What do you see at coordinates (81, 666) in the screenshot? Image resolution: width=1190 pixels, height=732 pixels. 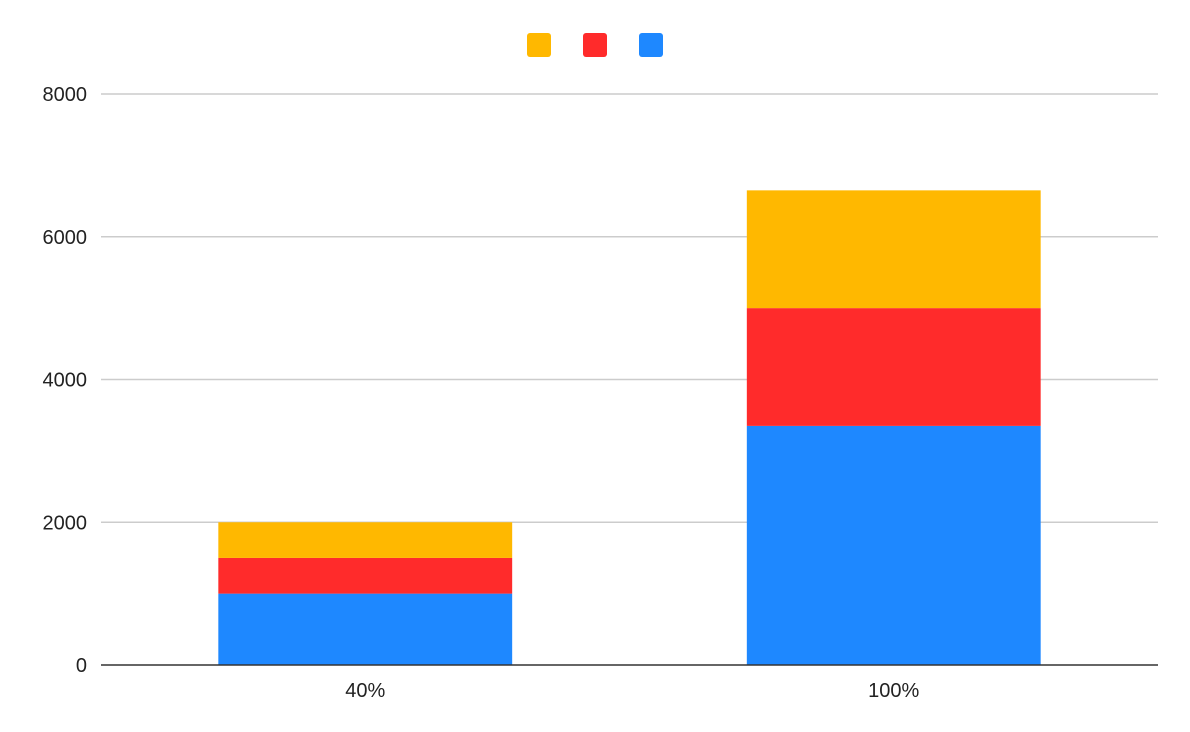 I see `y-tick-label-0: 0` at bounding box center [81, 666].